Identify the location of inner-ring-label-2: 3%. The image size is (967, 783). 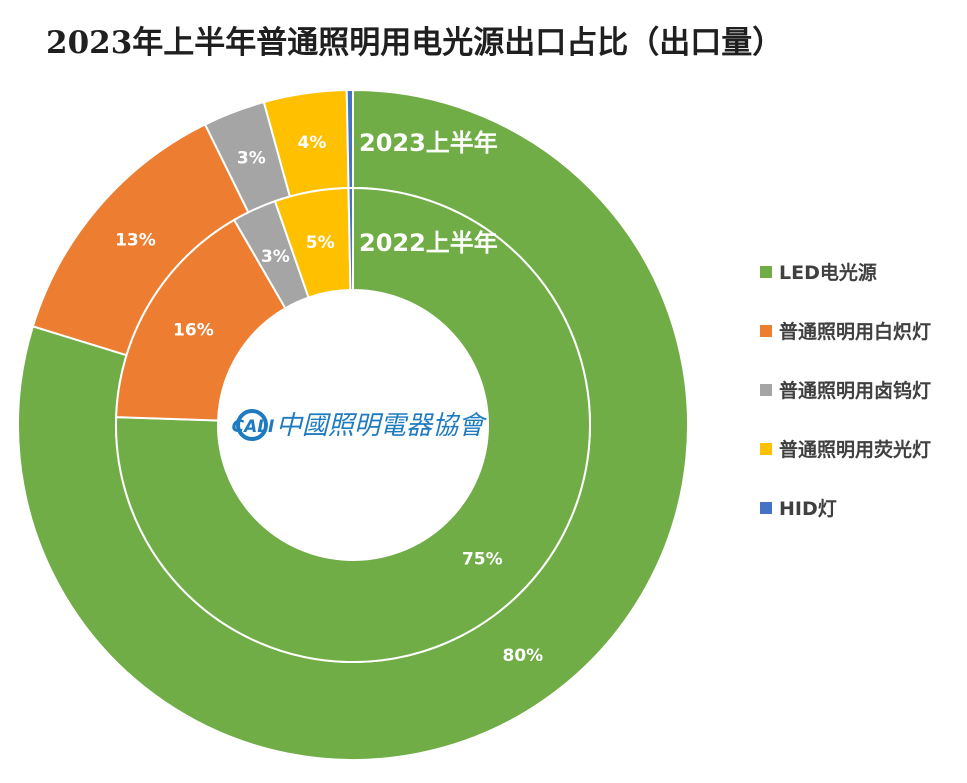
(275, 257).